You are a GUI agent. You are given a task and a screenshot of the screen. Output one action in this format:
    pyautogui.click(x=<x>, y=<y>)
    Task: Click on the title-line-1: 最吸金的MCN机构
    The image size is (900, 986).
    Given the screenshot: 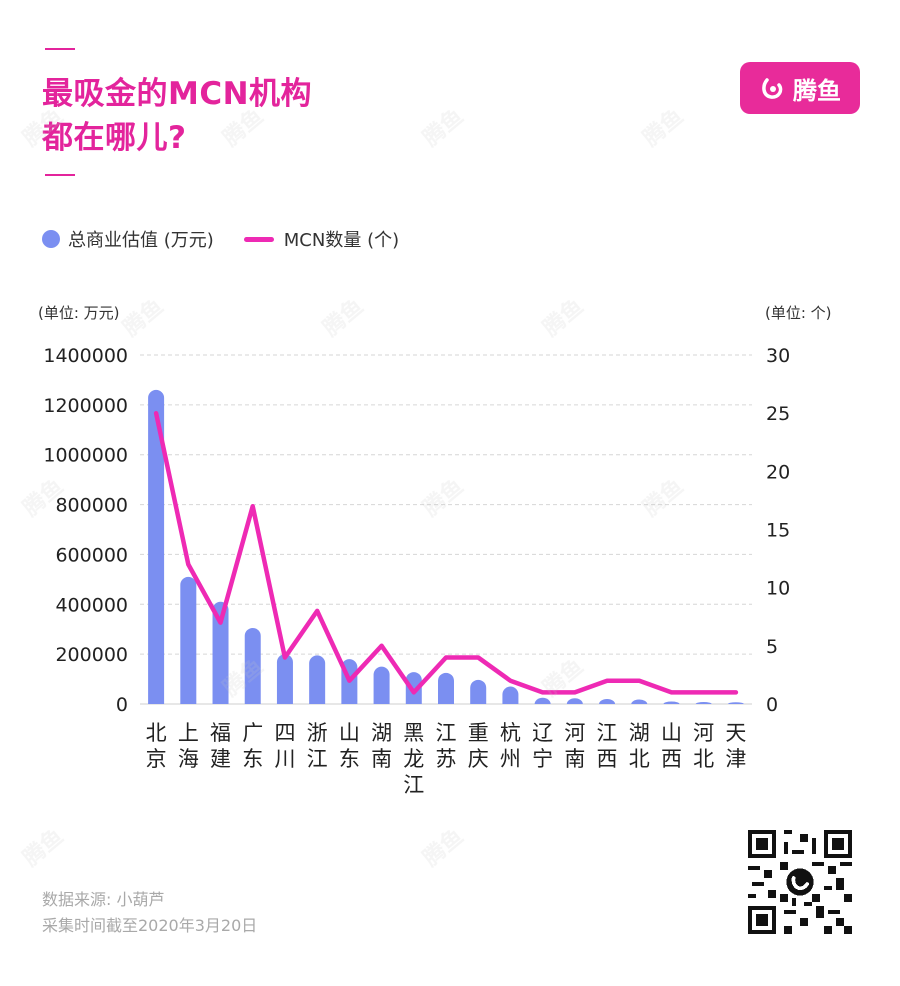 What is the action you would take?
    pyautogui.click(x=177, y=94)
    